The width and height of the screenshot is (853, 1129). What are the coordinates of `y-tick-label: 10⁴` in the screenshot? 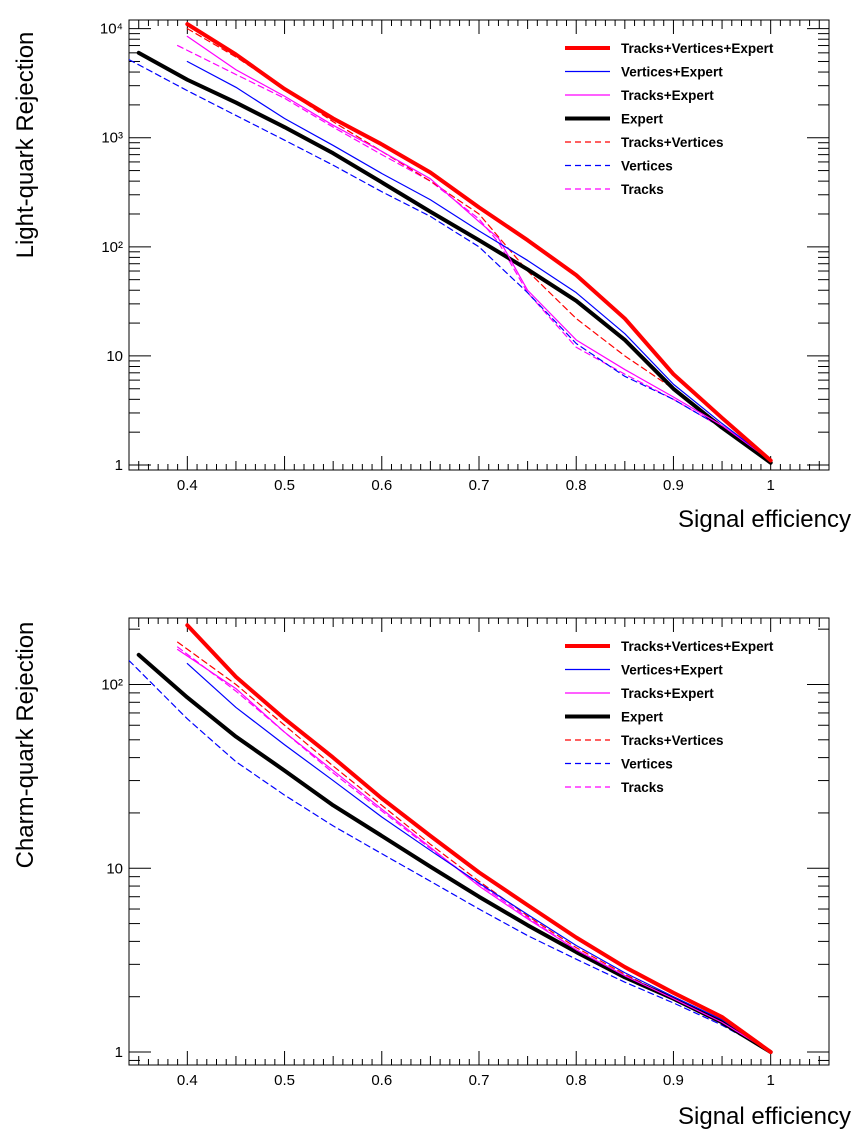 It's located at (111, 29).